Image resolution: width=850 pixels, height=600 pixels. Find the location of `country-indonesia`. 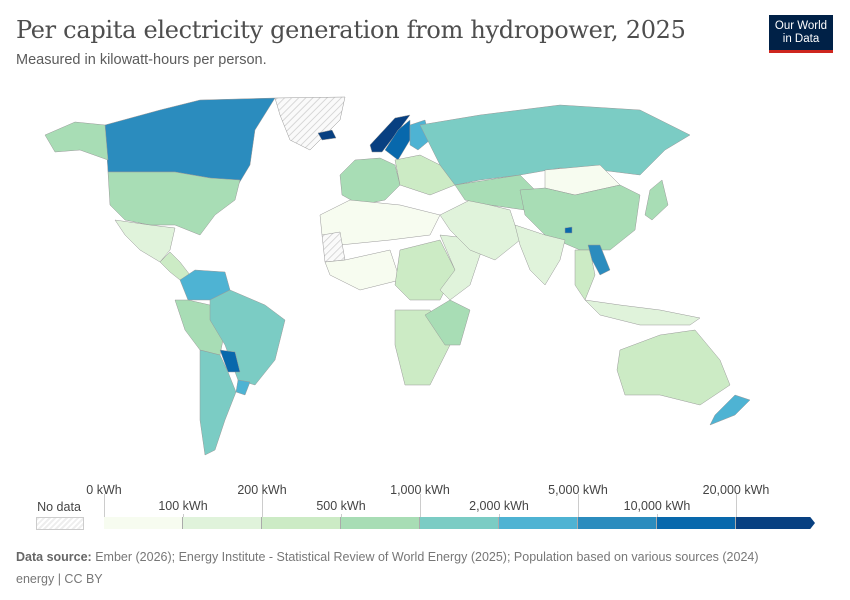

country-indonesia is located at coordinates (642, 312).